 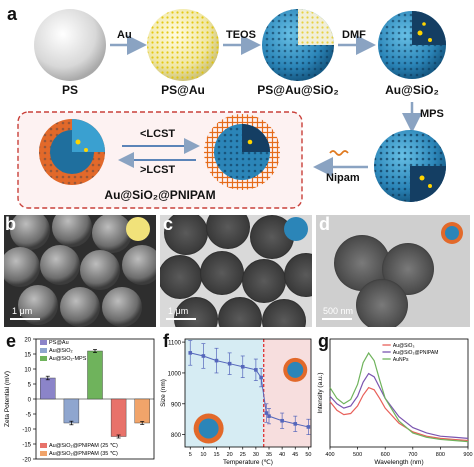 I want to click on legend-label-0: Au@SiO₃, so click(x=404, y=346).